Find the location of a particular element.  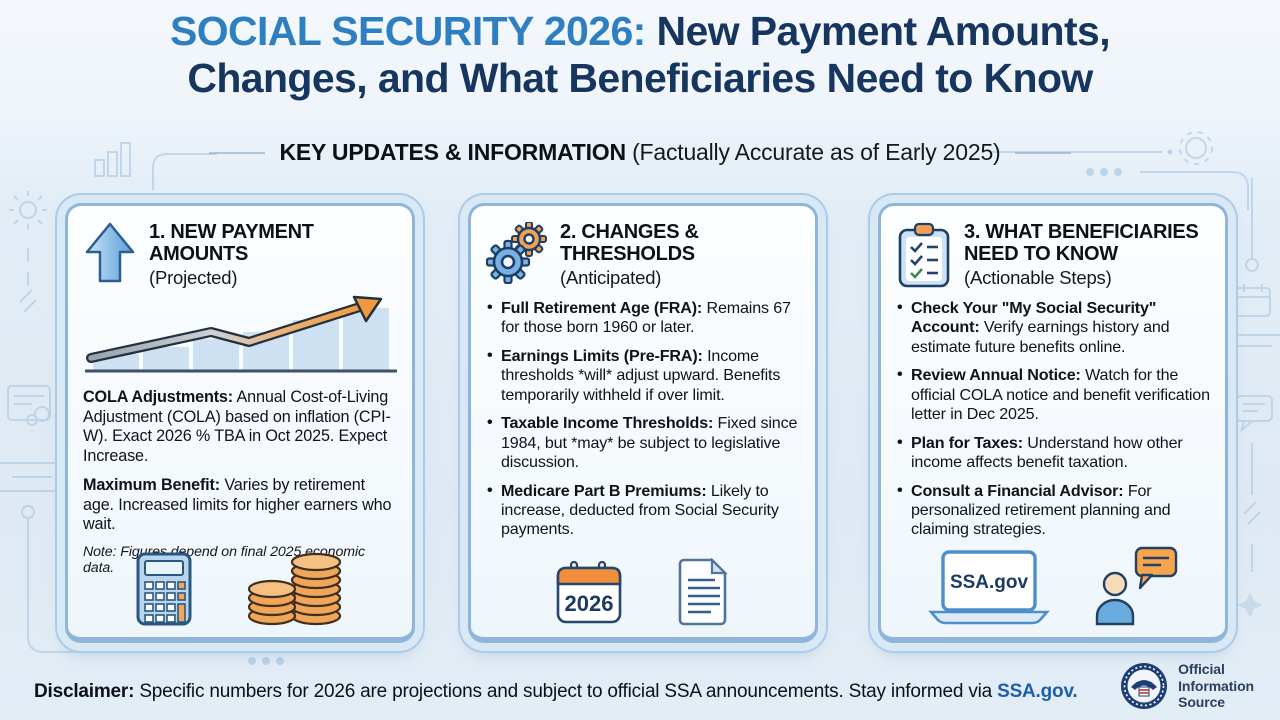

ssa-gov-link: SSA.gov. is located at coordinates (1037, 691).